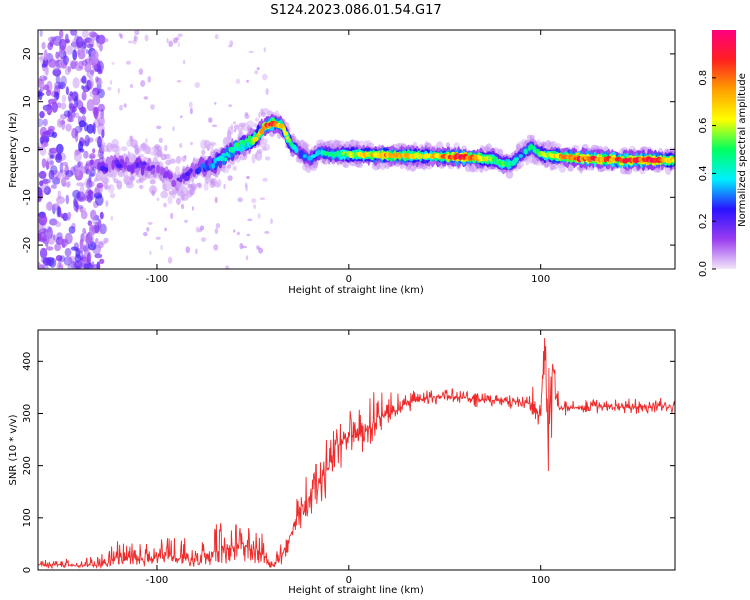  Describe the element at coordinates (27, 465) in the screenshot. I see `snr-ytick-label: 200` at that location.